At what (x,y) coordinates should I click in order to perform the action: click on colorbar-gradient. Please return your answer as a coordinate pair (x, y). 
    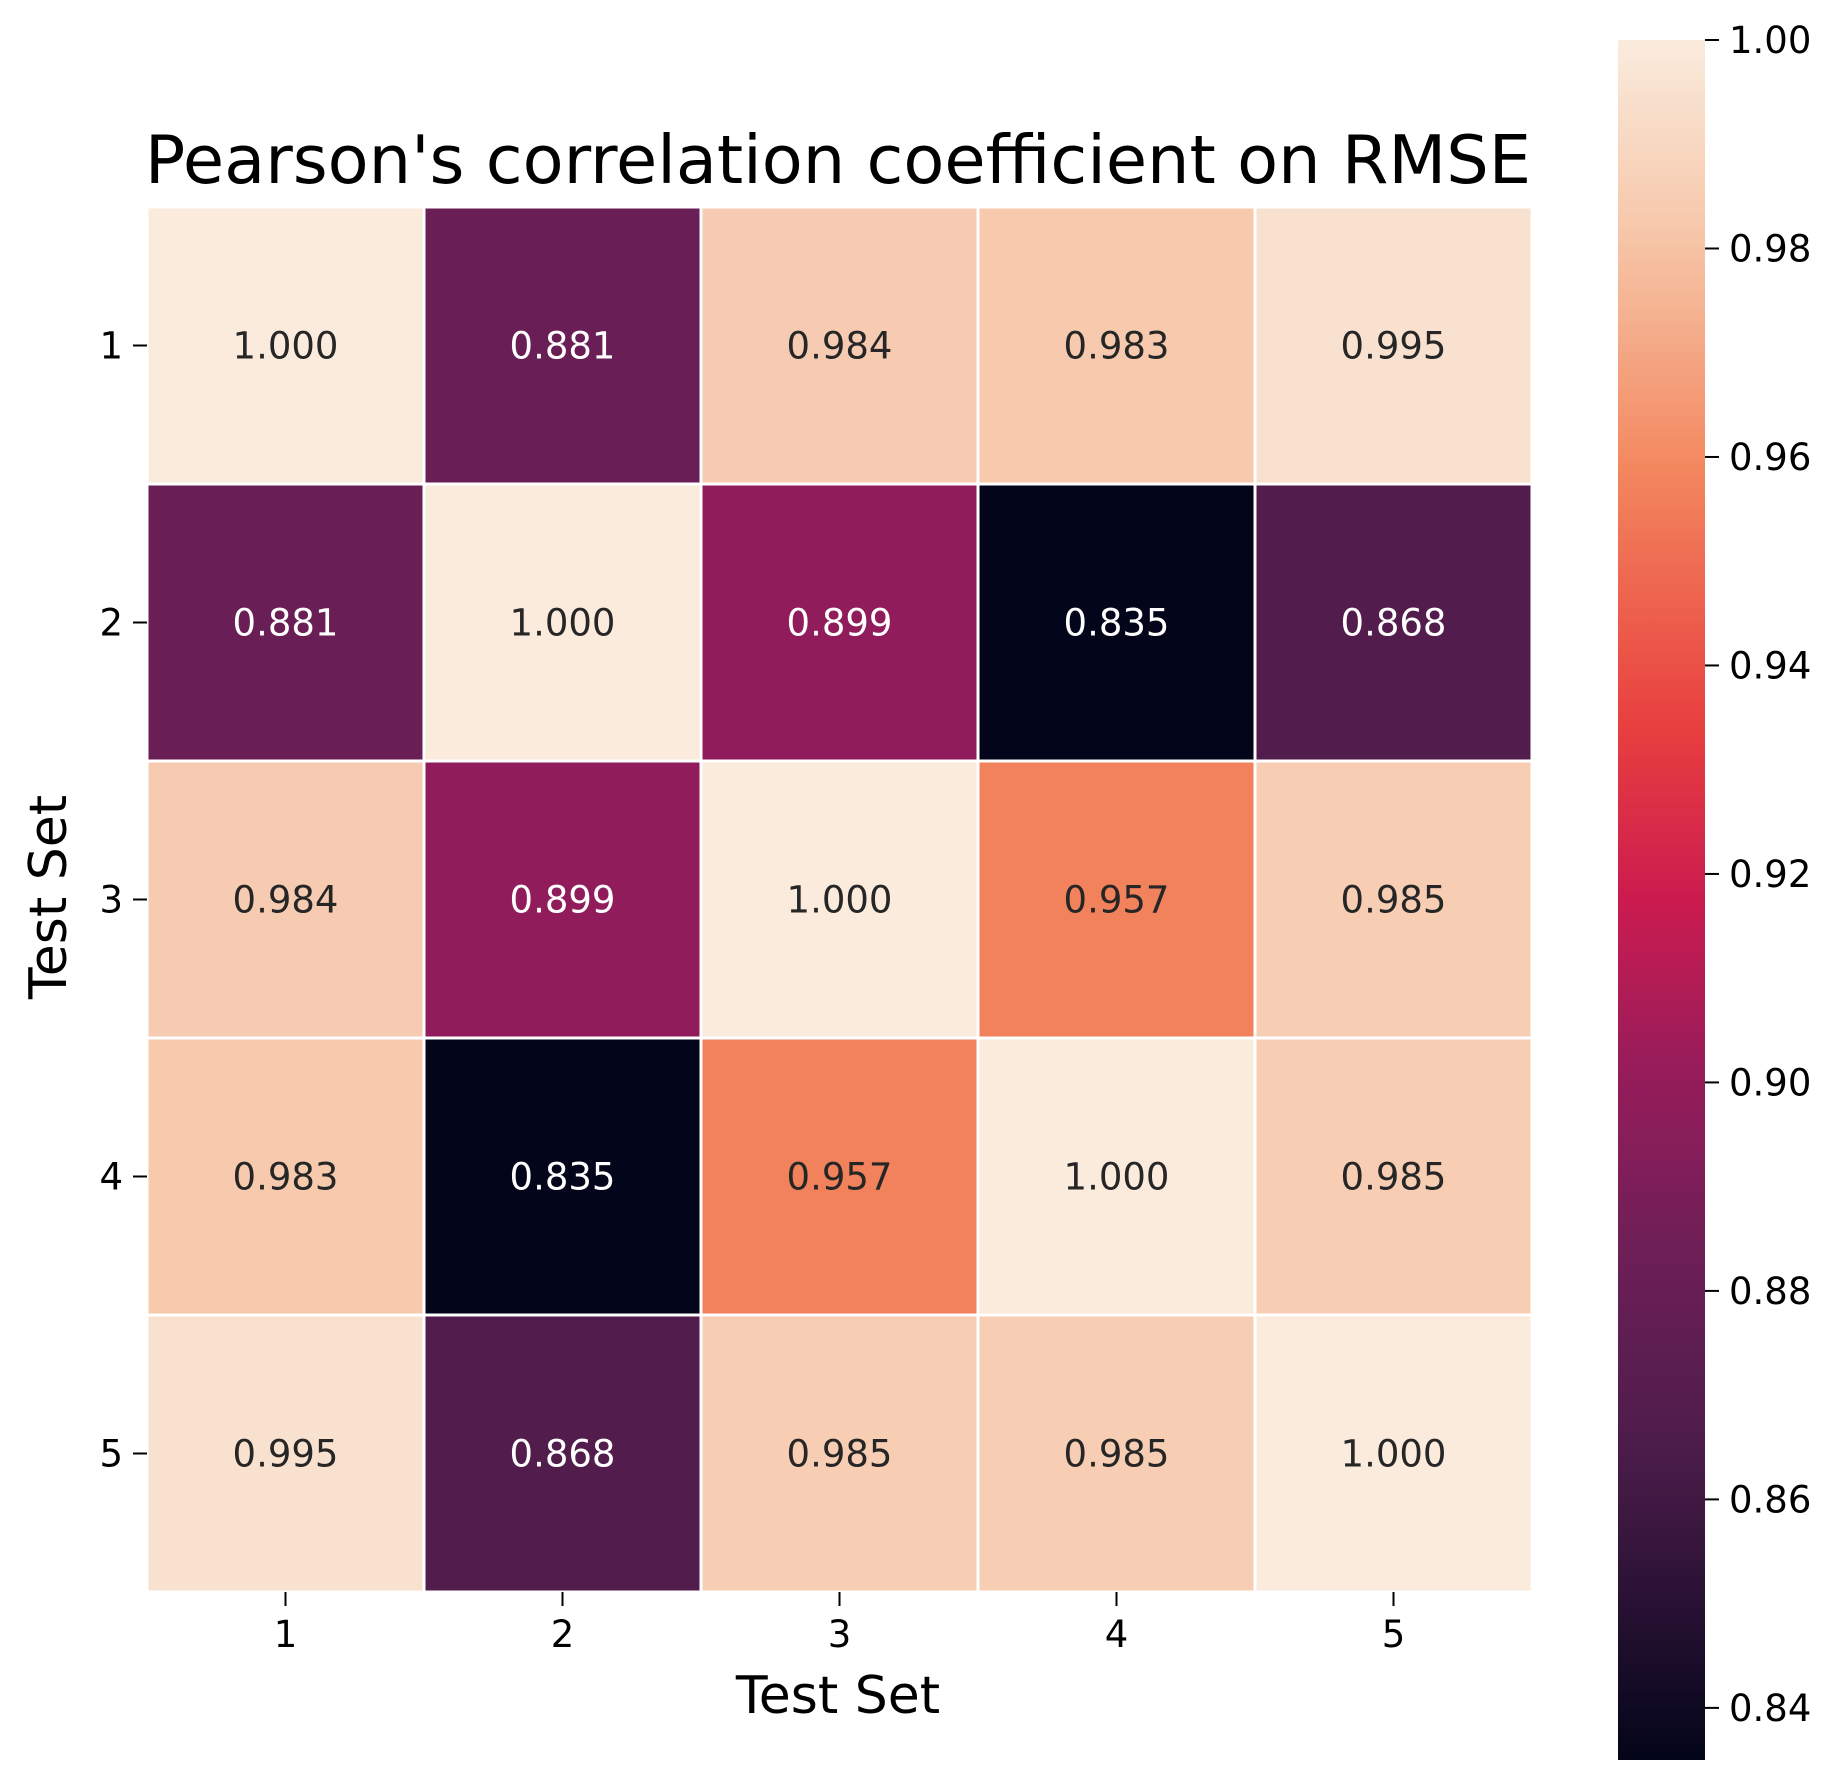
    Looking at the image, I should click on (1661, 900).